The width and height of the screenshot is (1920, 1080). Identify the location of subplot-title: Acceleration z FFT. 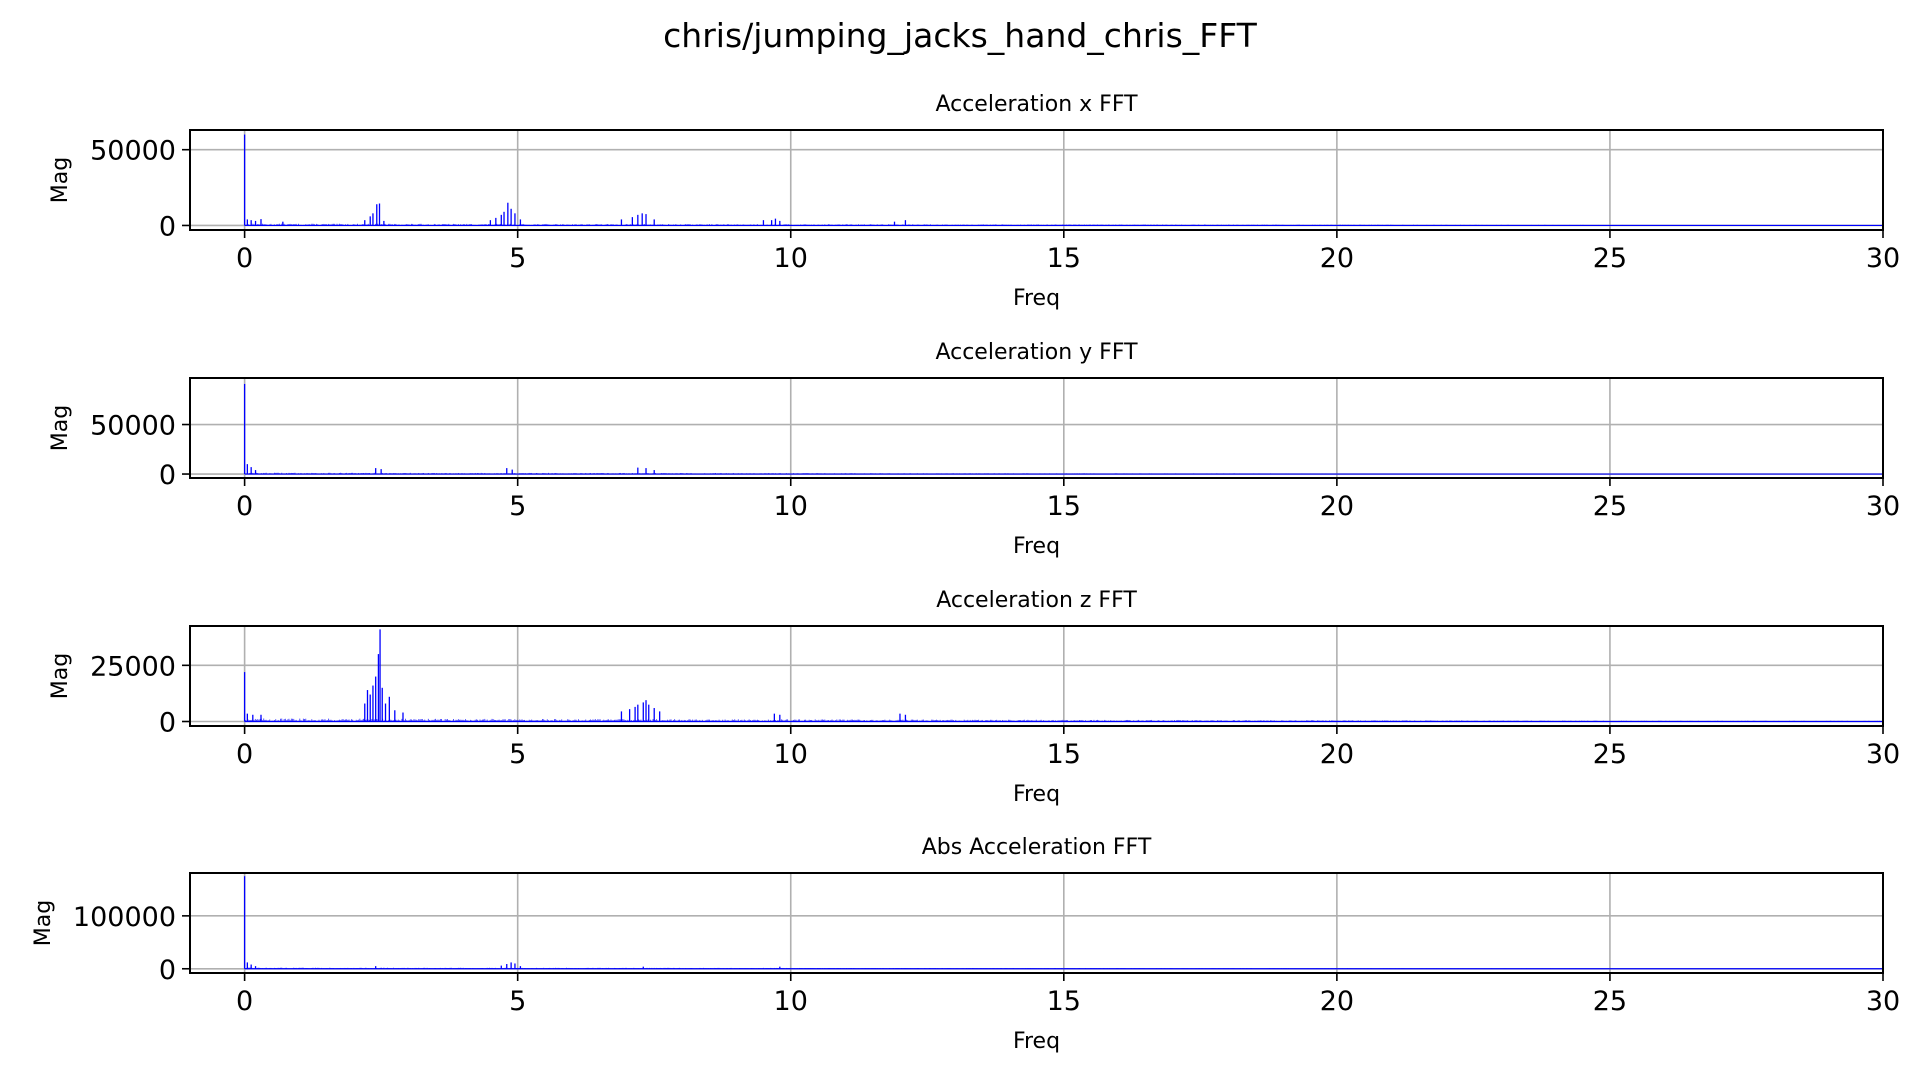
(1036, 600).